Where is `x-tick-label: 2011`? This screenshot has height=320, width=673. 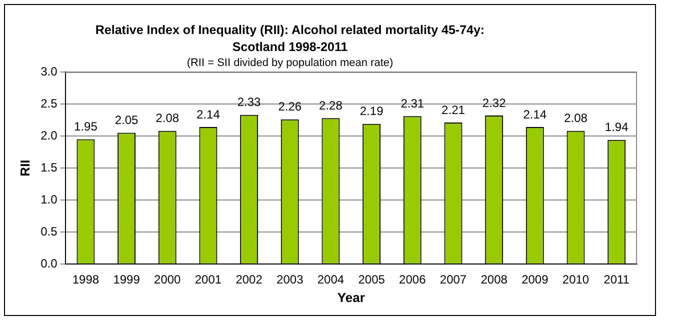
x-tick-label: 2011 is located at coordinates (617, 279).